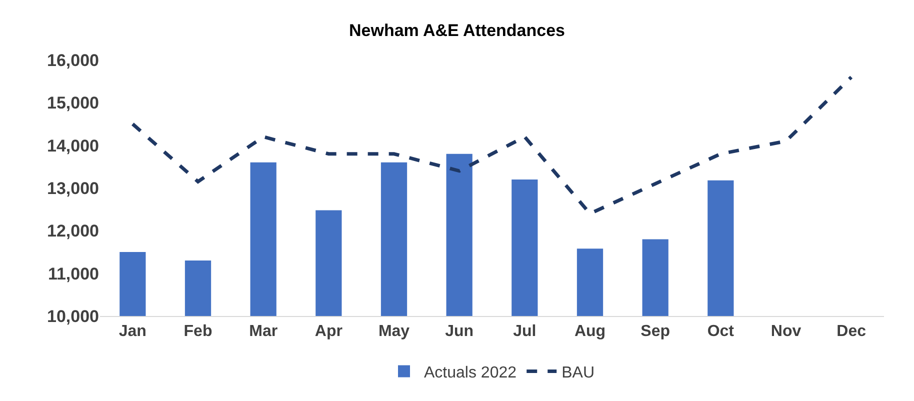 This screenshot has width=914, height=401. I want to click on legend-label: Actuals 2022, so click(470, 373).